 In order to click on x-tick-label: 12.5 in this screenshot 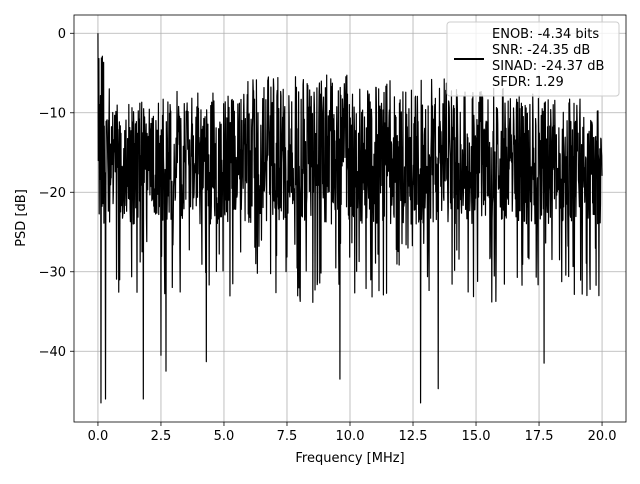, I will do `click(413, 436)`.